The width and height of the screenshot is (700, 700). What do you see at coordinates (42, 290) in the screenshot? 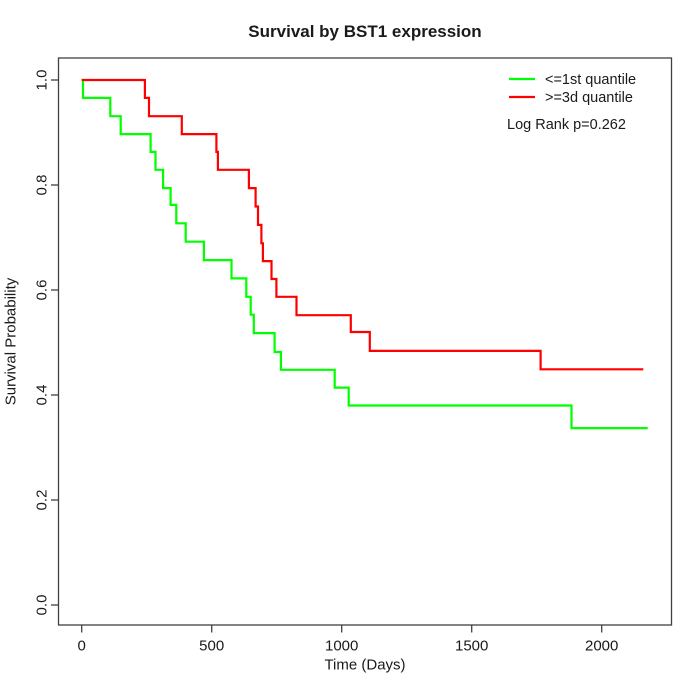
I see `y-tick-label: 0.6` at bounding box center [42, 290].